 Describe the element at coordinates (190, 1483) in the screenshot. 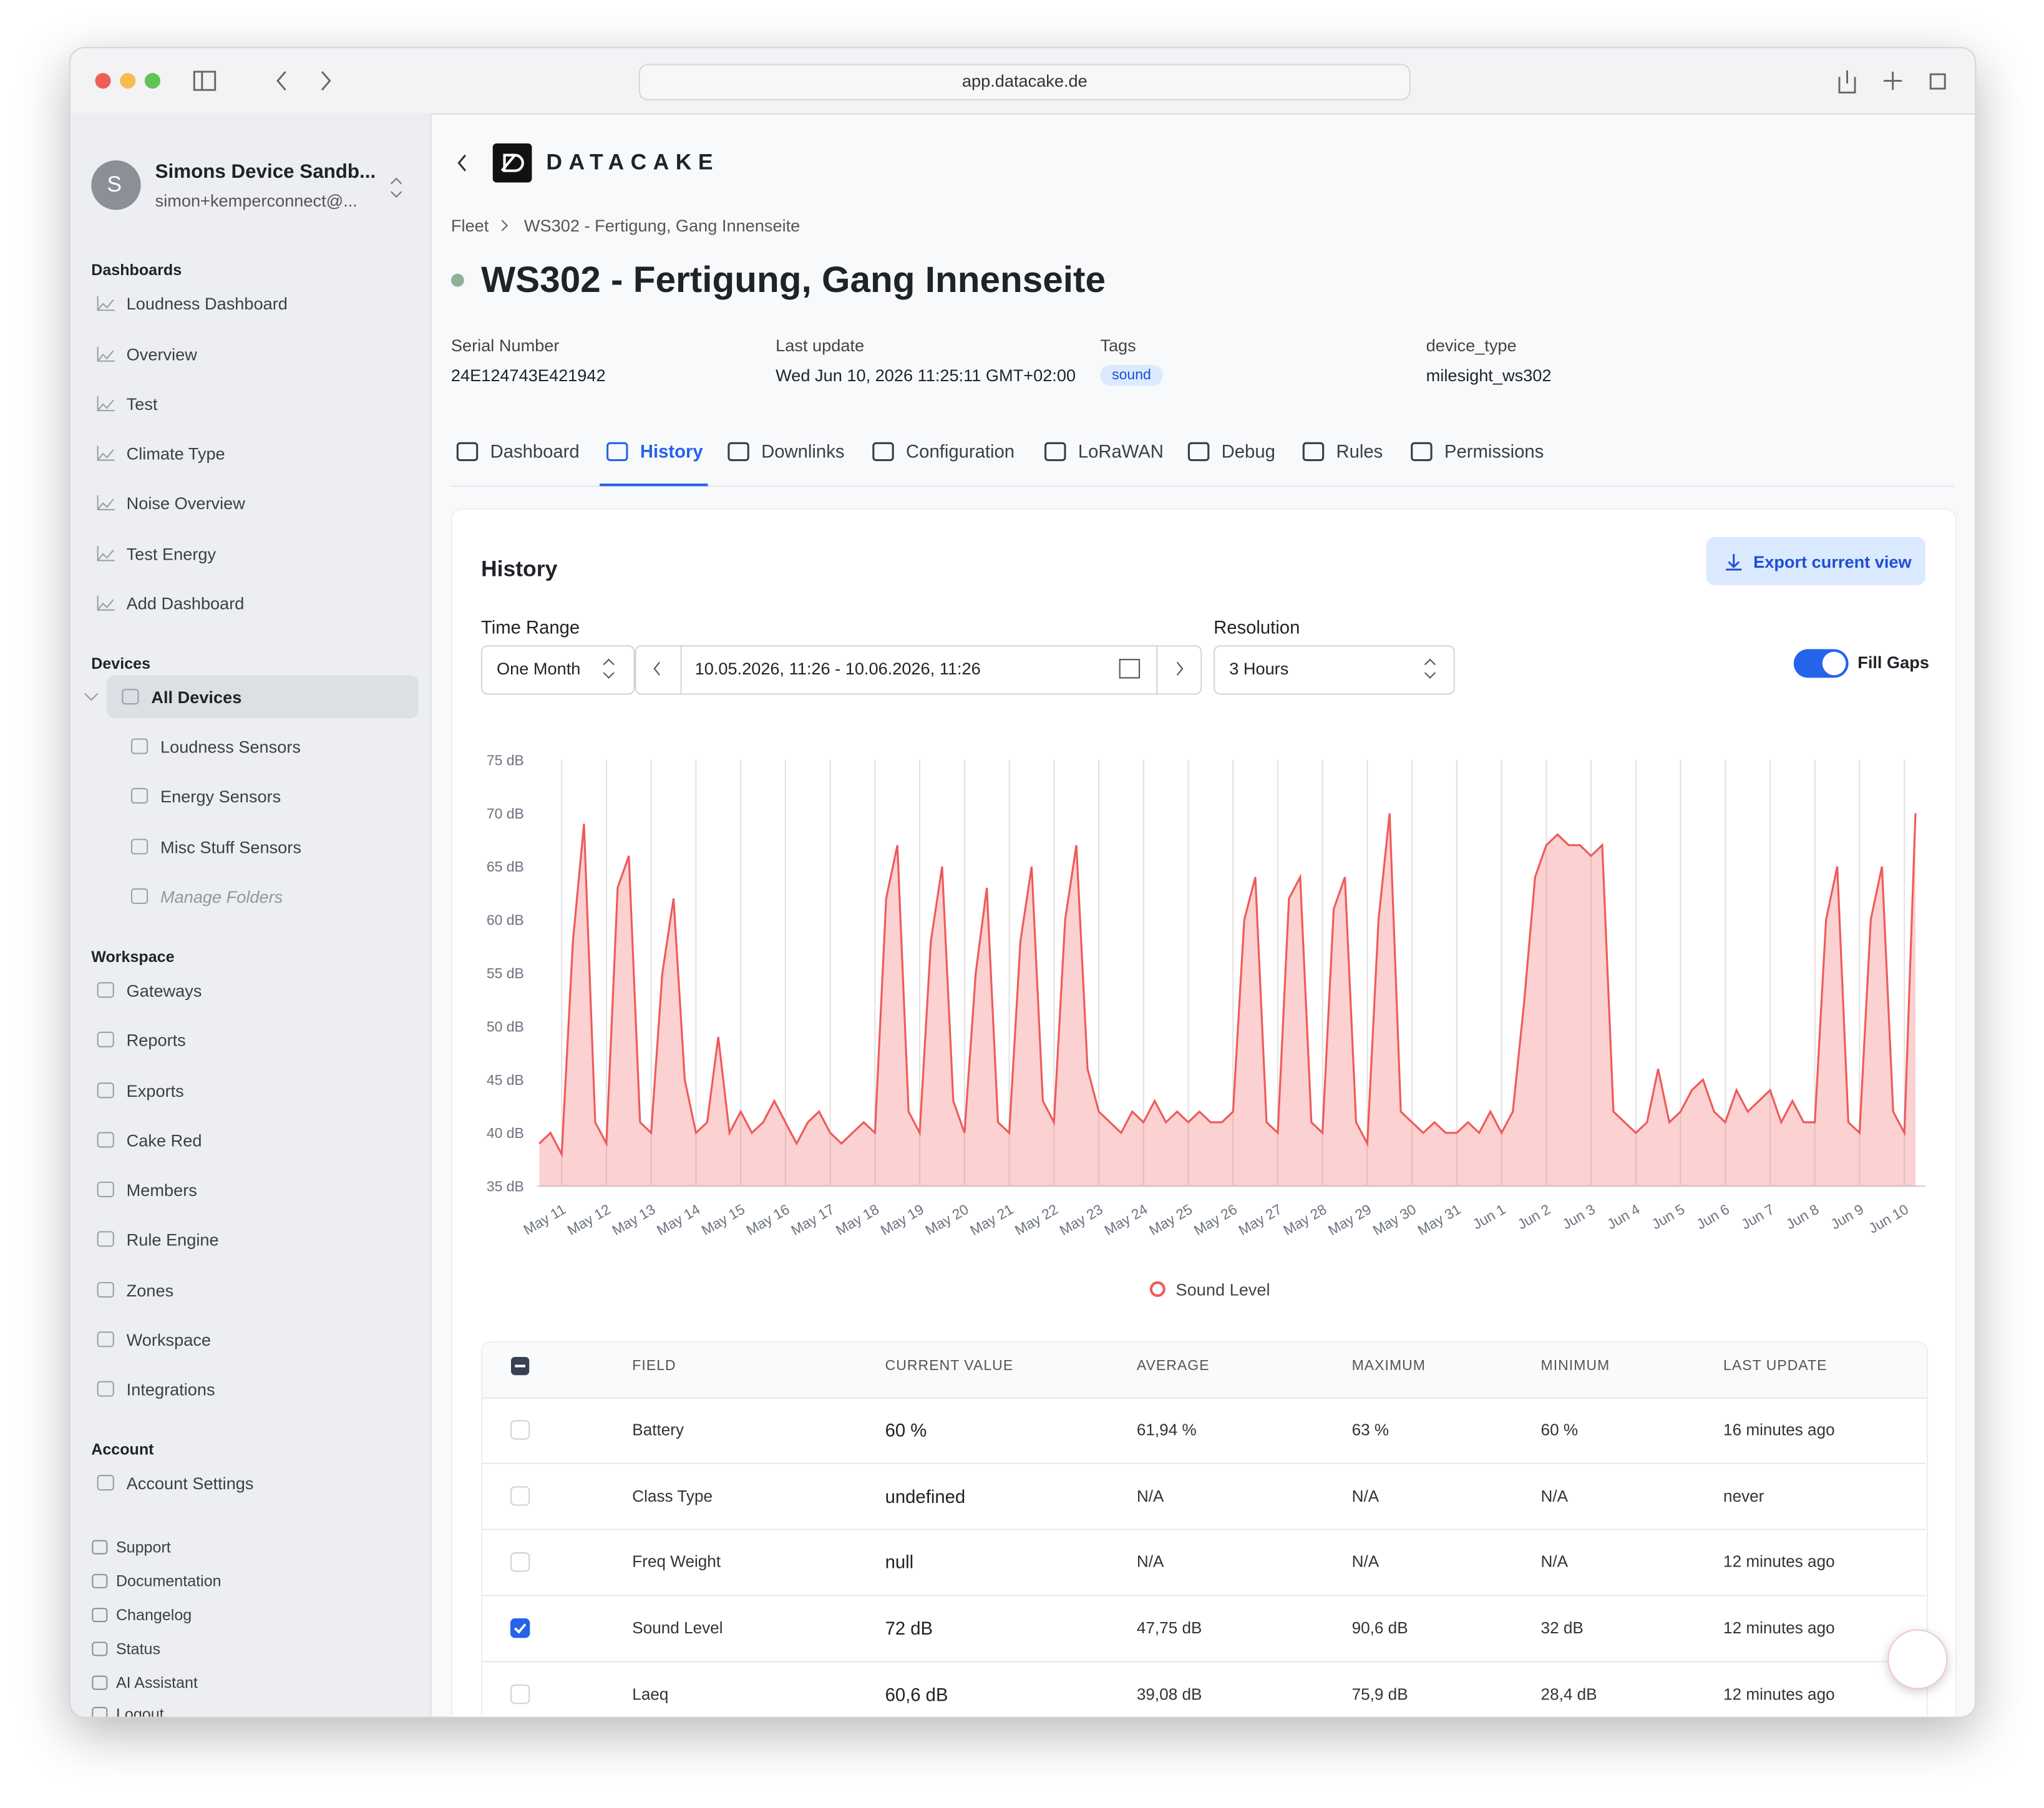

I see `sidebar-item: Account Settings` at that location.